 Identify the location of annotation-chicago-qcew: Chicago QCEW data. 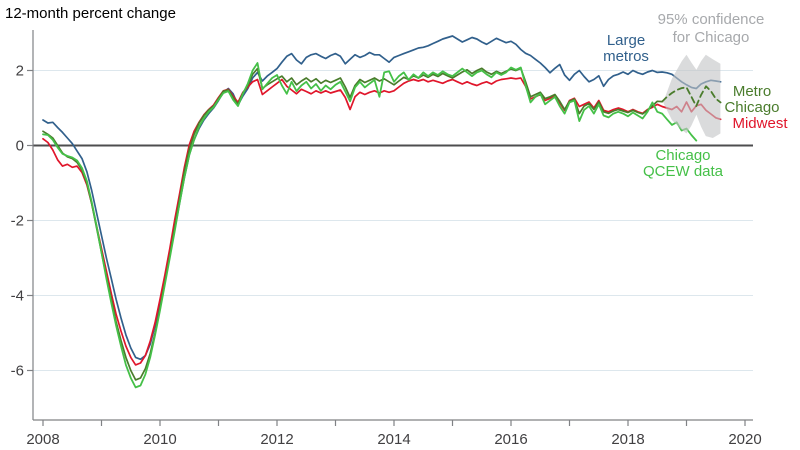
(683, 164).